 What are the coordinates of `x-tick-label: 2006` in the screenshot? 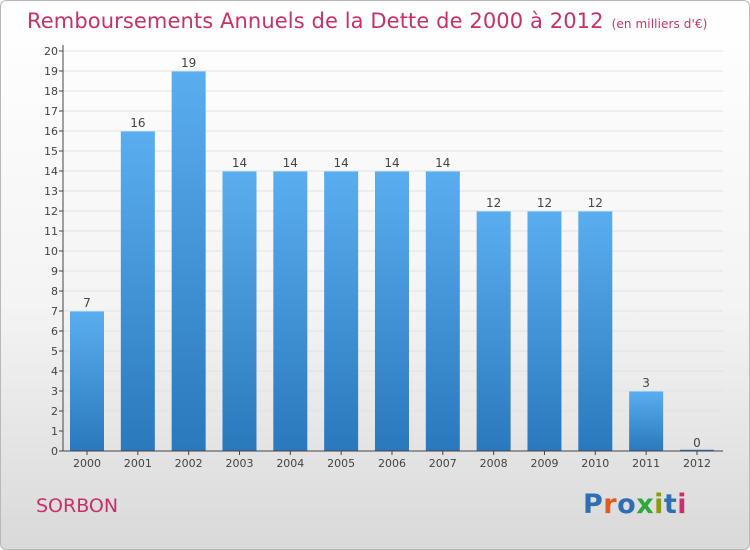 It's located at (392, 463).